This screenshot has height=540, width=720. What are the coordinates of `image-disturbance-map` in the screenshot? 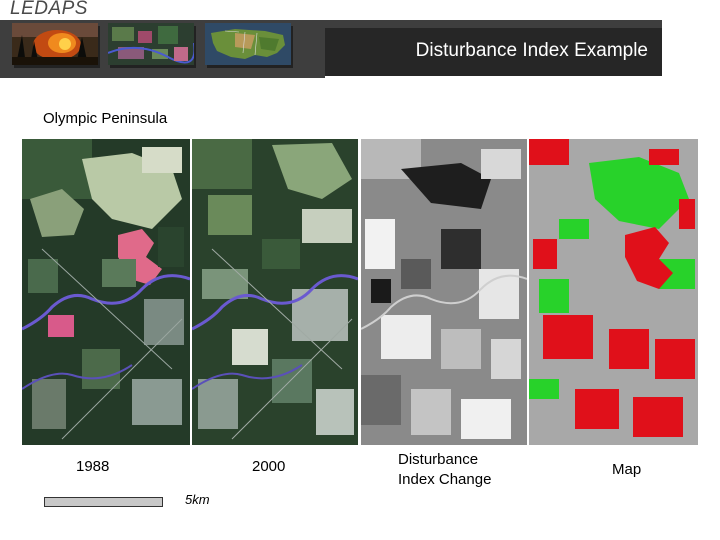 It's located at (613, 292).